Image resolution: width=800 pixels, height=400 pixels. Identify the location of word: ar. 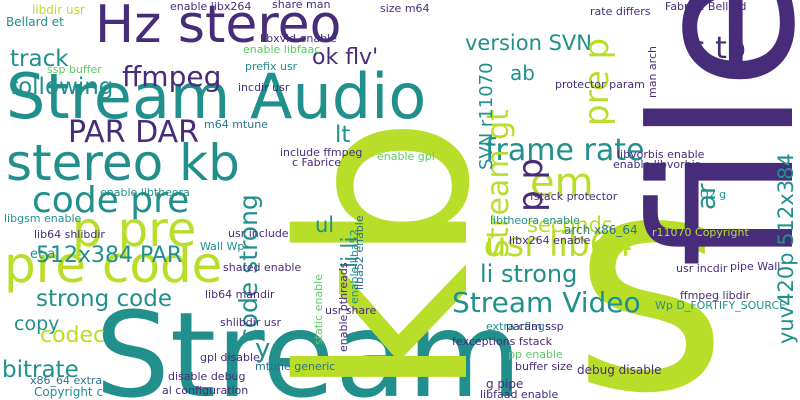
(707, 196).